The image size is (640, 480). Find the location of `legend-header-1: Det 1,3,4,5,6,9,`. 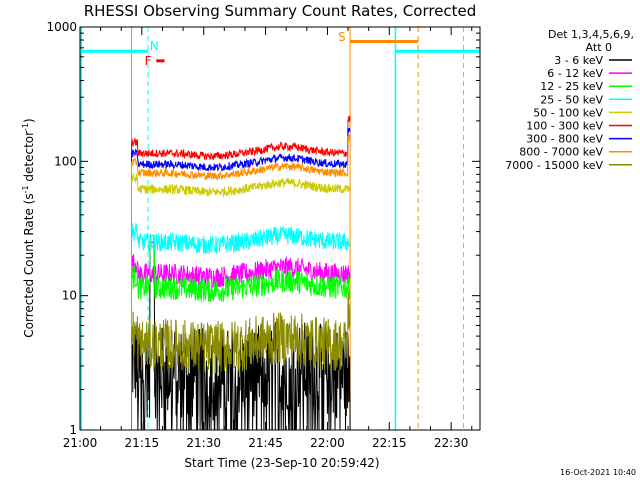

legend-header-1: Det 1,3,4,5,6,9, is located at coordinates (591, 34).